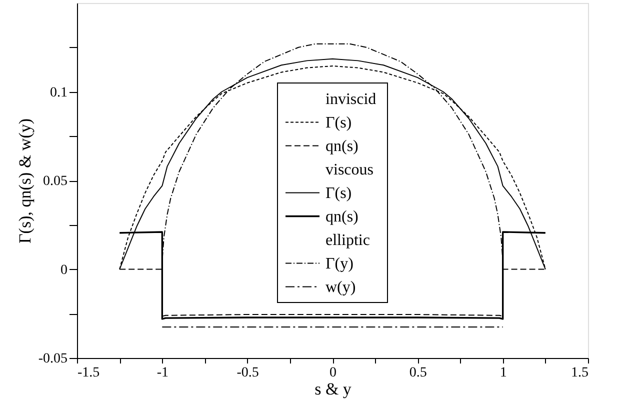 The height and width of the screenshot is (402, 617). I want to click on x-tick-label: -0.5, so click(247, 373).